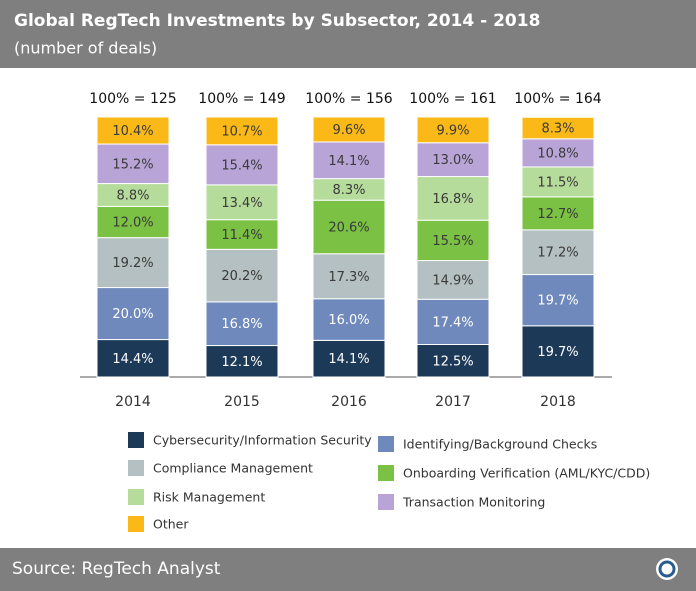 The height and width of the screenshot is (591, 696). I want to click on value-label: 10.4%, so click(132, 131).